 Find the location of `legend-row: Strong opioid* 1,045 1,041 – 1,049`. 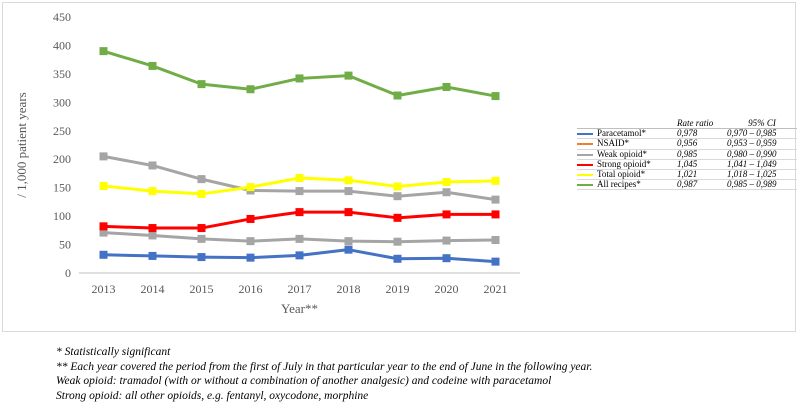

legend-row: Strong opioid* 1,045 1,041 – 1,049 is located at coordinates (687, 164).